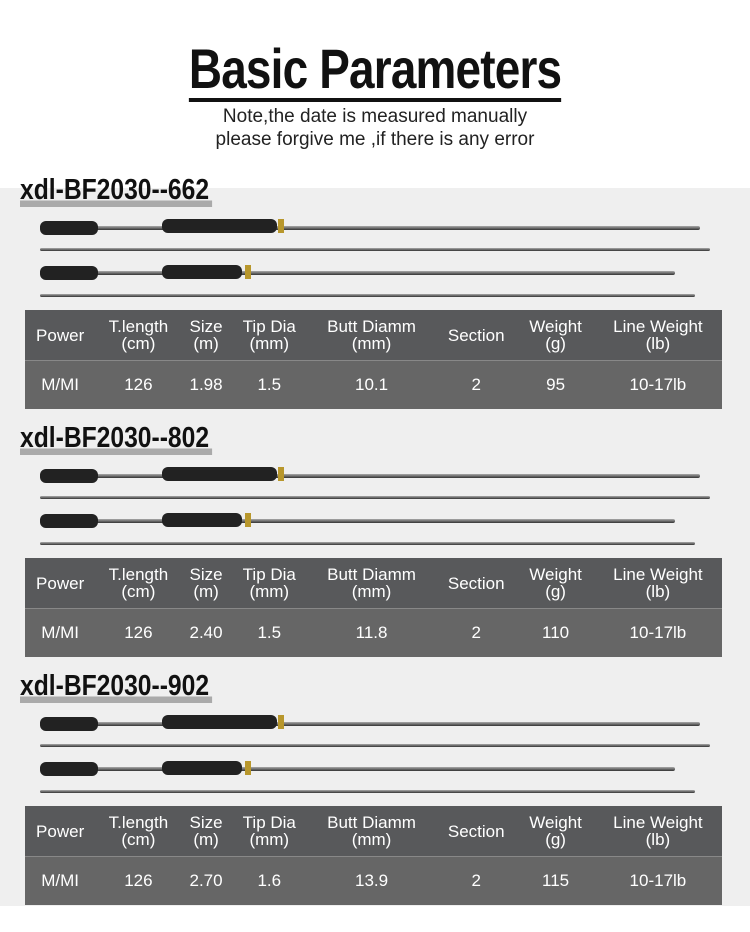  I want to click on table-cell: 2.40, so click(206, 632).